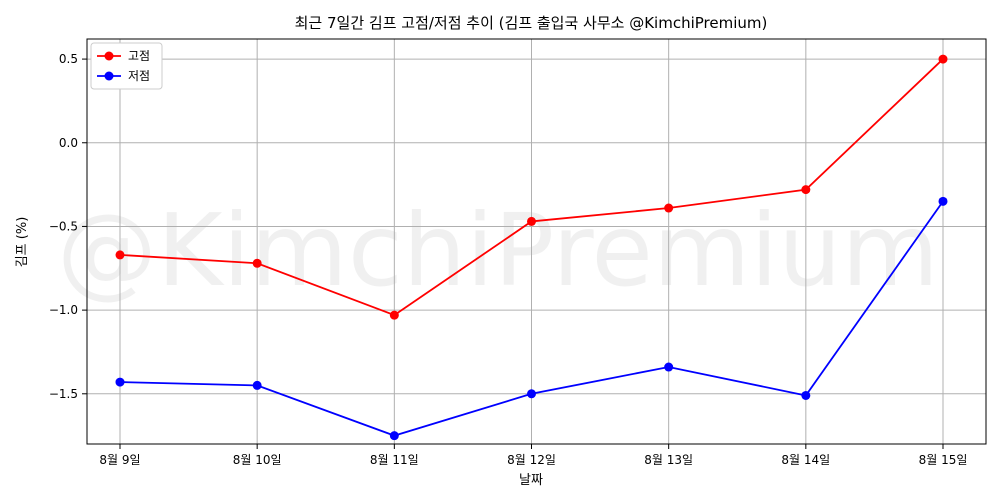 Image resolution: width=1000 pixels, height=500 pixels. Describe the element at coordinates (68, 143) in the screenshot. I see `y-tick-label: 0.0` at that location.